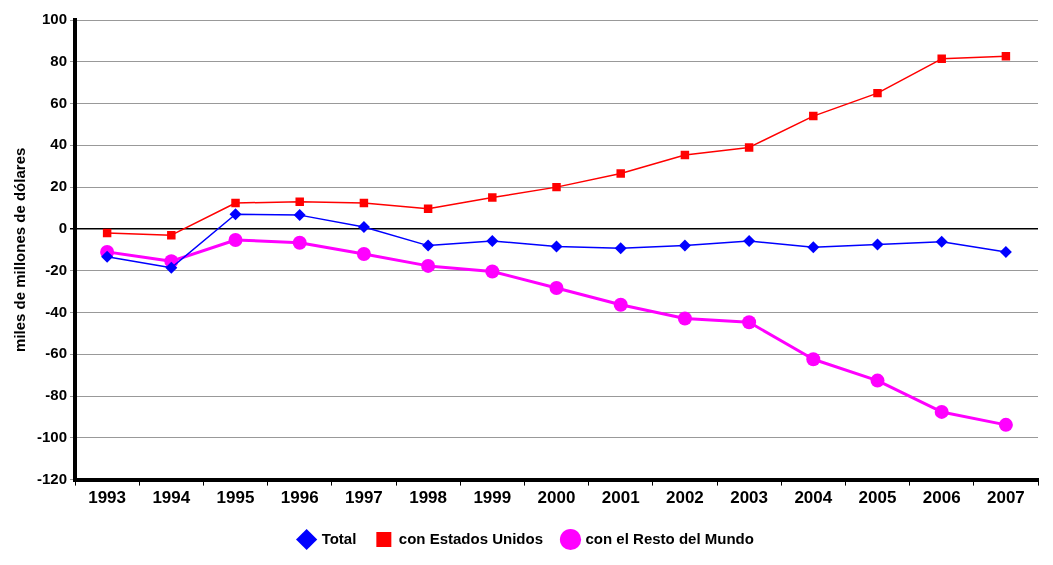 The width and height of the screenshot is (1053, 565). I want to click on x-tick-label: 1995, so click(235, 498).